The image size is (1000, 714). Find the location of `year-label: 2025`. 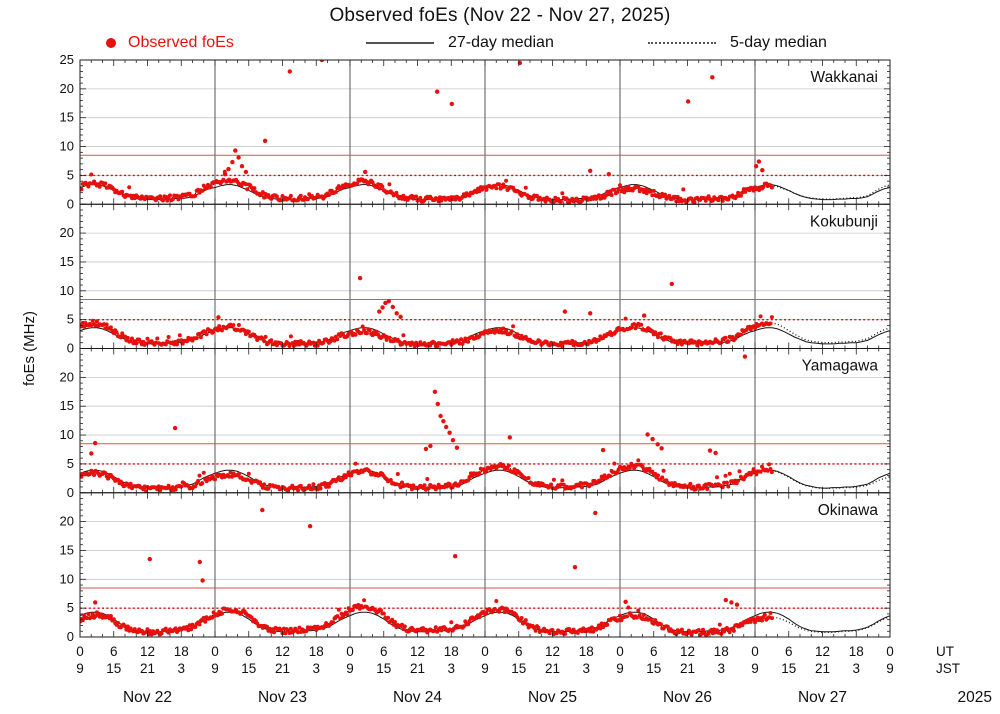

year-label: 2025 is located at coordinates (975, 697).